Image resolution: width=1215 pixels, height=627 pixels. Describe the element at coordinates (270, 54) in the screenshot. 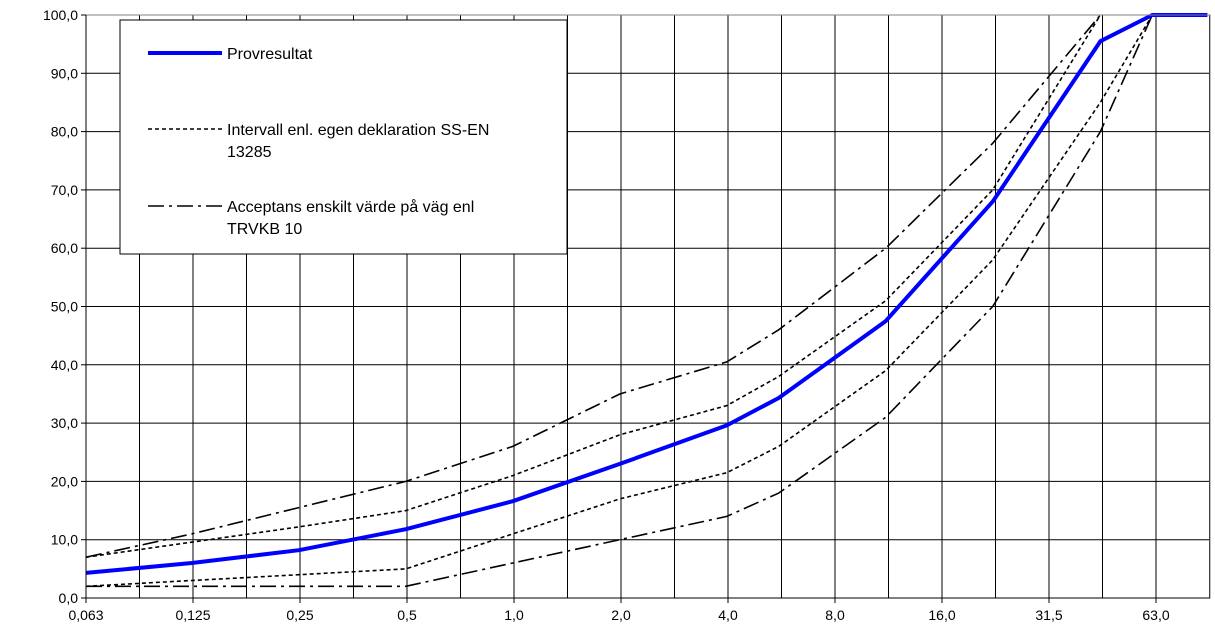

I see `legend-label: Provresultat` at that location.